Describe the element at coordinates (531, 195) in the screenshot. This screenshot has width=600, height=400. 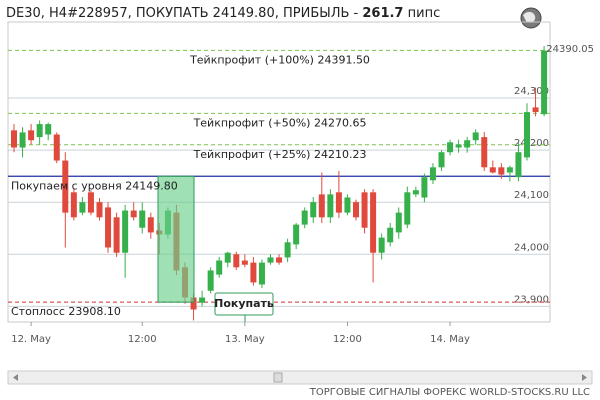
I see `y-tick-label: 24,100` at that location.